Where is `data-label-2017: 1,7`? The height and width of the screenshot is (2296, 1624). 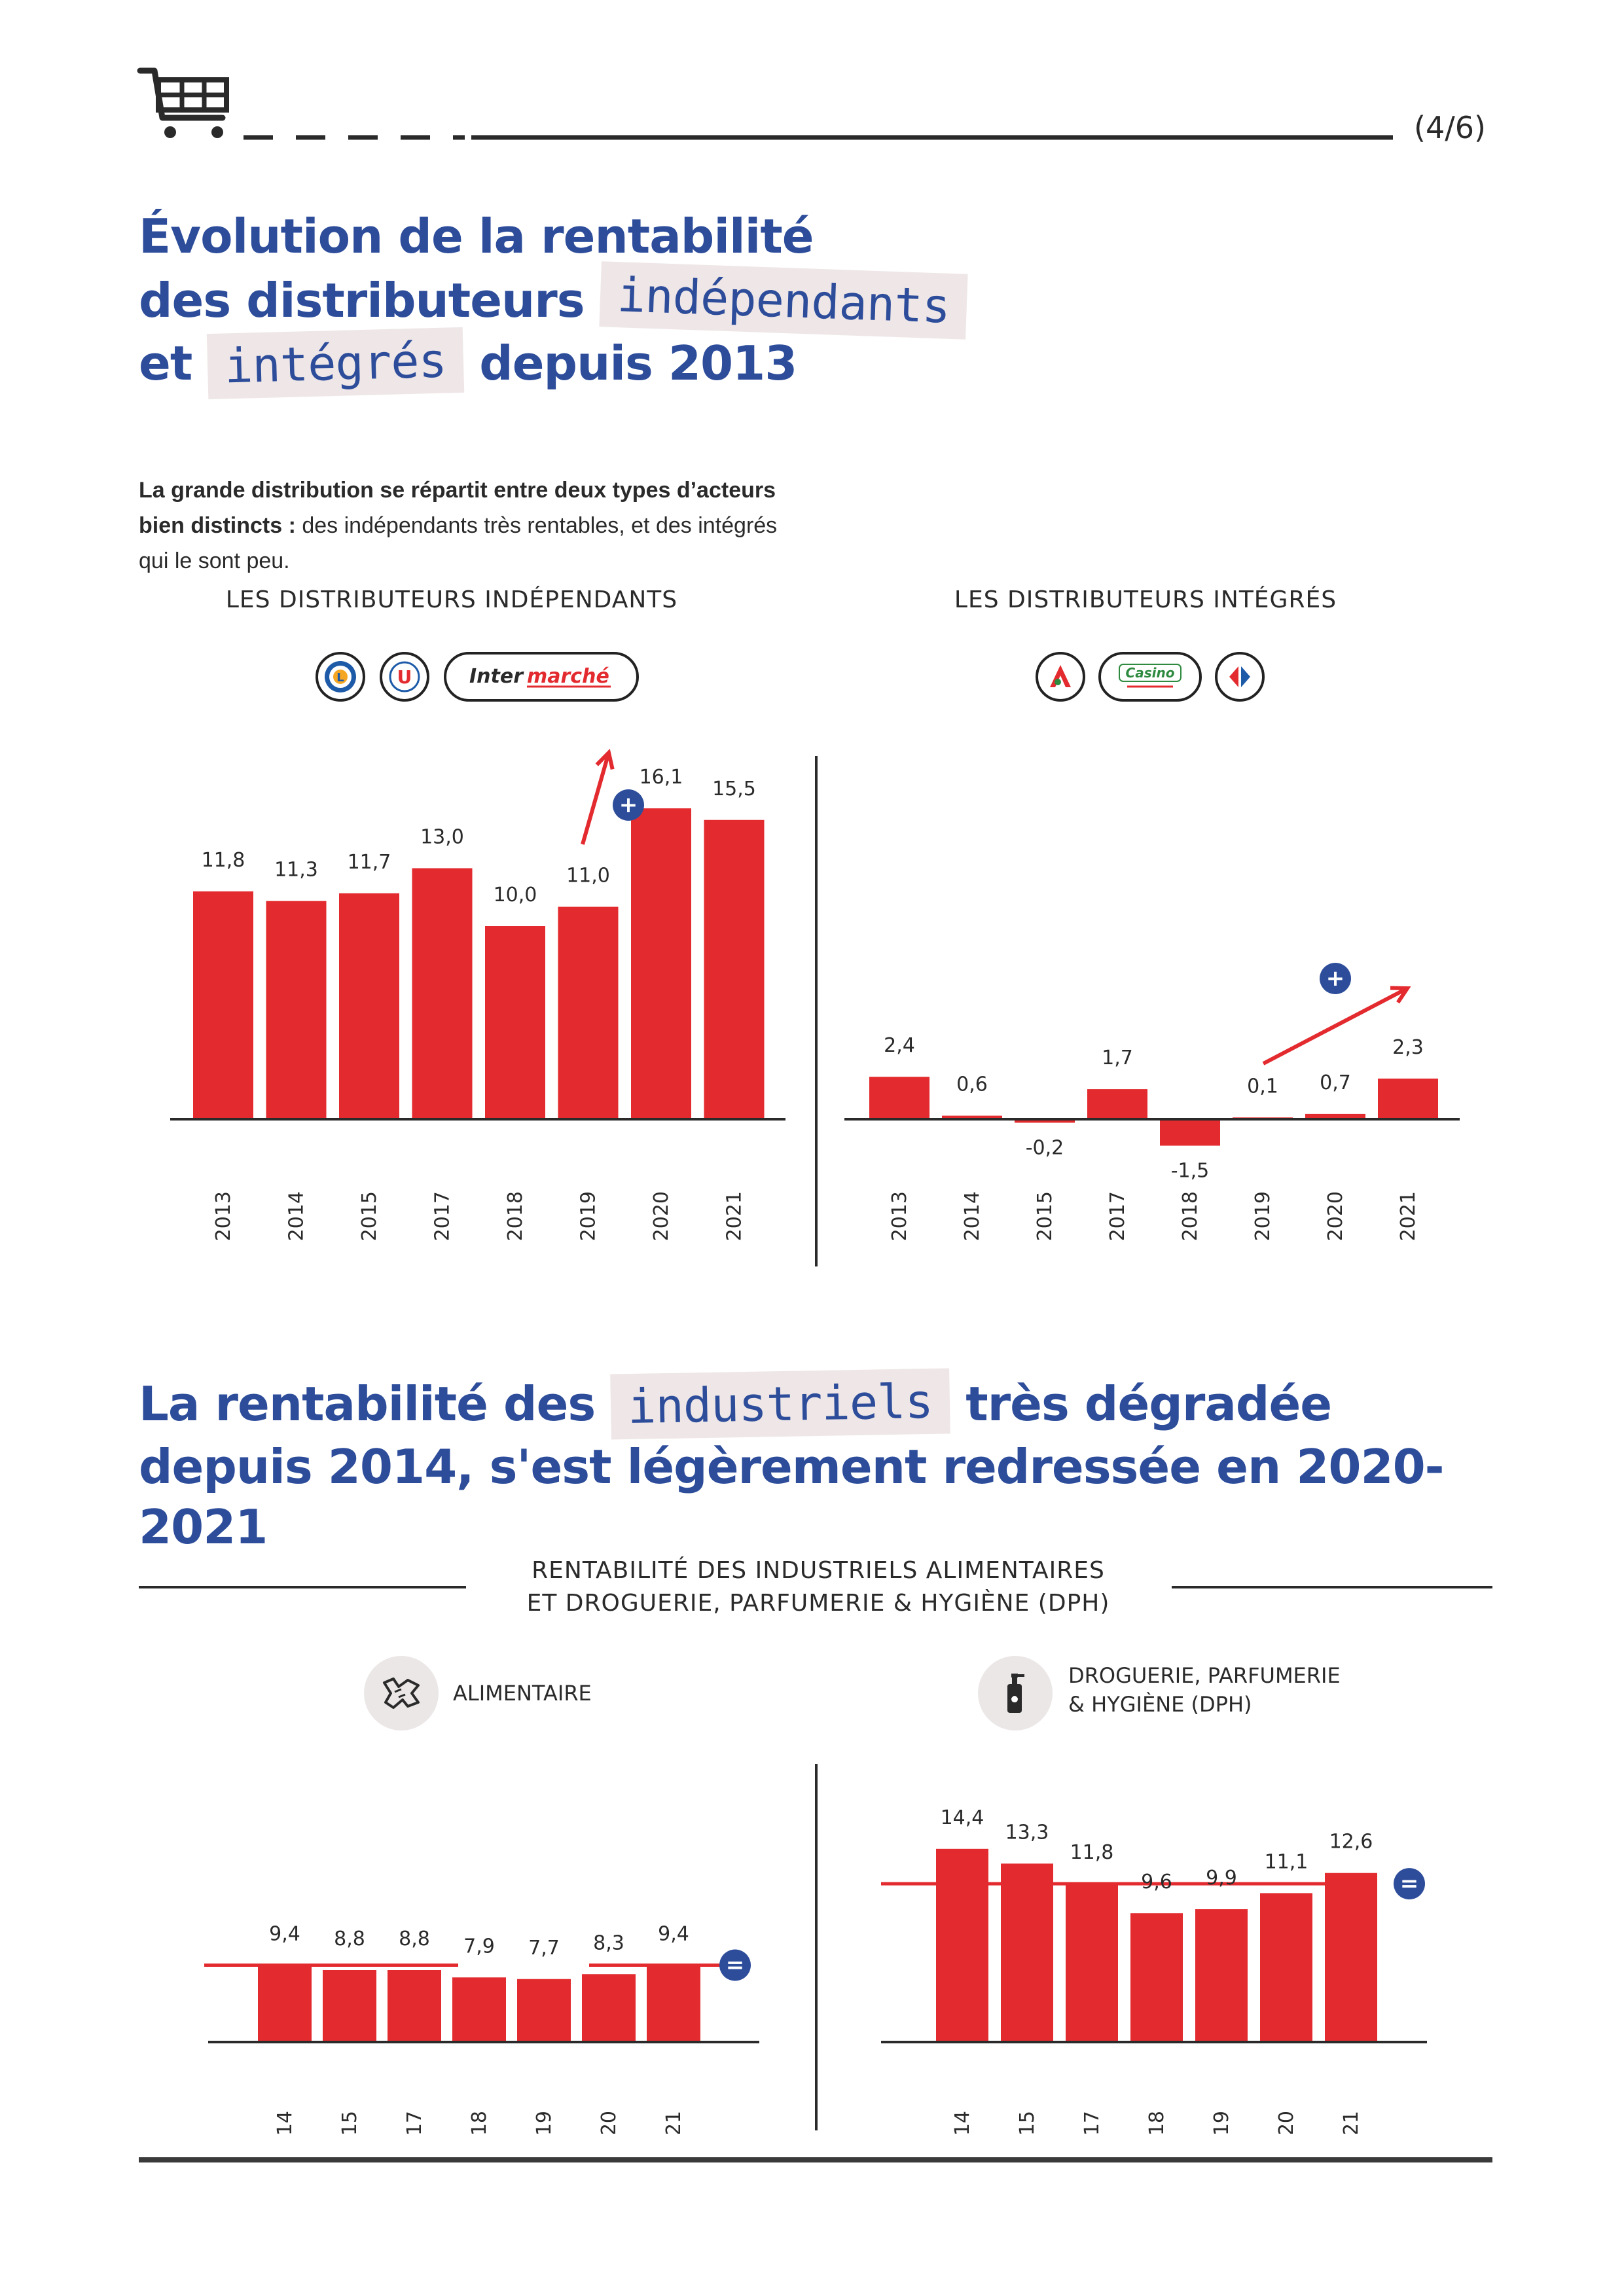
data-label-2017: 1,7 is located at coordinates (1117, 1058).